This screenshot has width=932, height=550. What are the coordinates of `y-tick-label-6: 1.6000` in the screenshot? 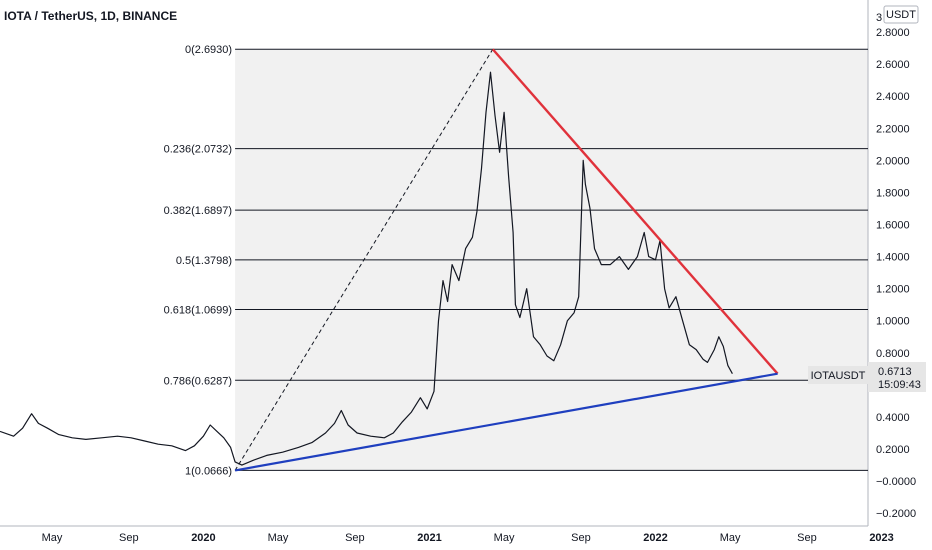 It's located at (893, 226).